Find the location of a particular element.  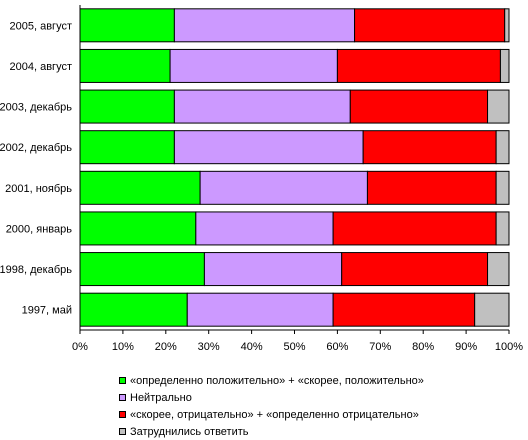

category-label: 1997, май is located at coordinates (47, 311).